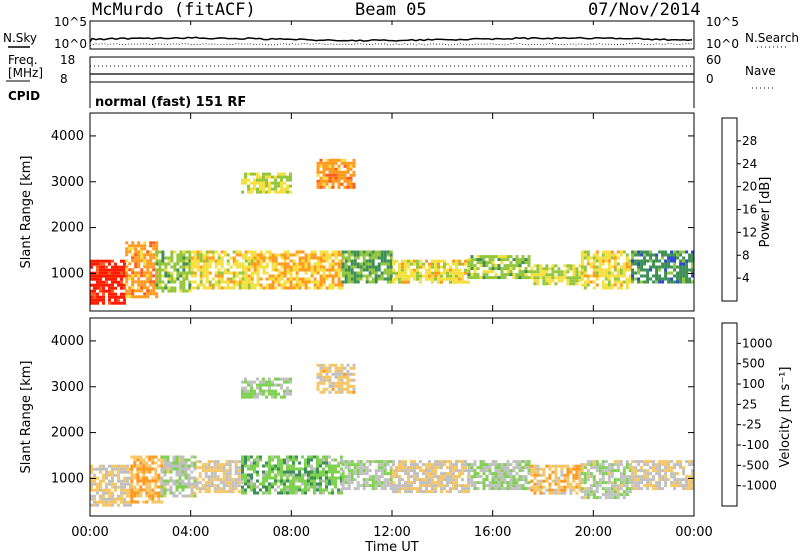 The width and height of the screenshot is (800, 554). I want to click on x-tick-label: 16:00, so click(492, 532).